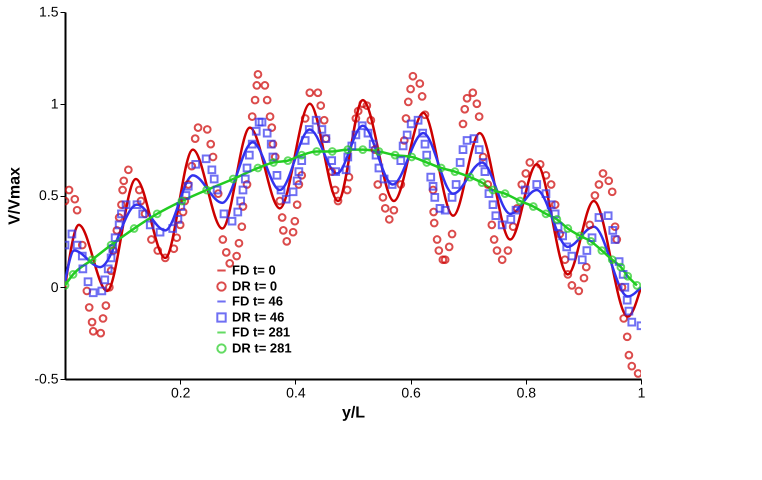 This screenshot has width=762, height=480. Describe the element at coordinates (411, 392) in the screenshot. I see `x-tick-label: 0.6` at that location.